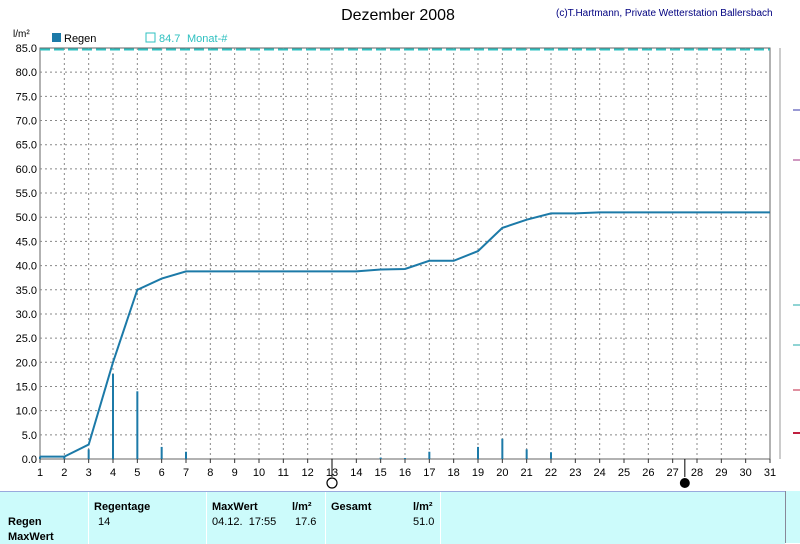 This screenshot has height=544, width=800. Describe the element at coordinates (26, 73) in the screenshot. I see `y-tick-label: 80.0` at that location.